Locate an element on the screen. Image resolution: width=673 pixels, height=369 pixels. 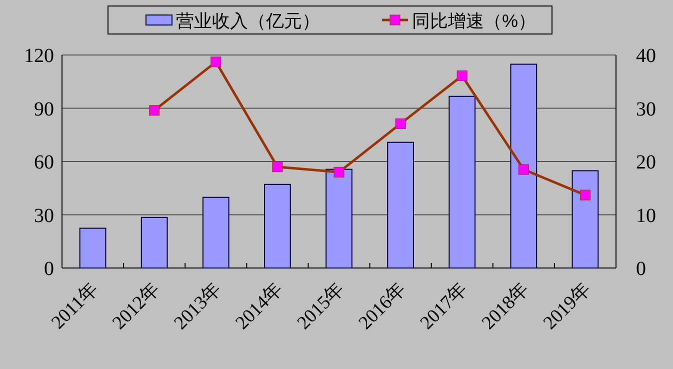
y-tick-label: 30 is located at coordinates (44, 215).